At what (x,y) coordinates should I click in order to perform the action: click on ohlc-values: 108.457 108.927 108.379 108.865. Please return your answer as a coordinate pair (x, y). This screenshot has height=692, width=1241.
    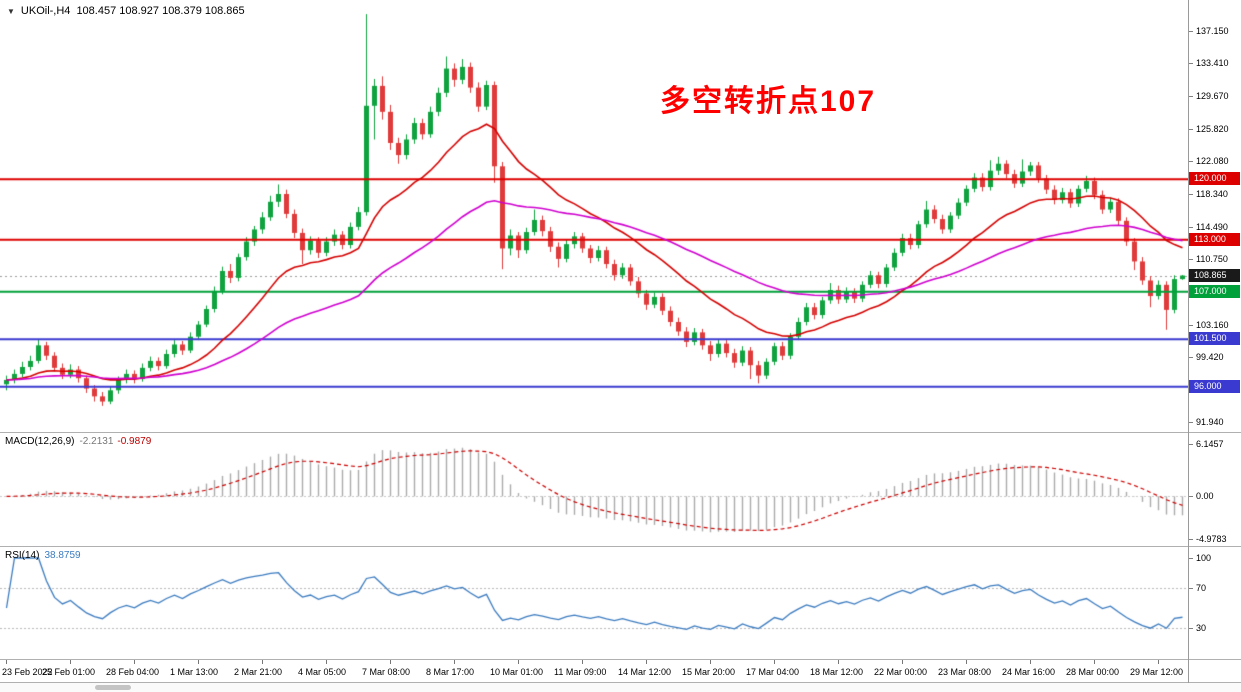
    Looking at the image, I should click on (160, 11).